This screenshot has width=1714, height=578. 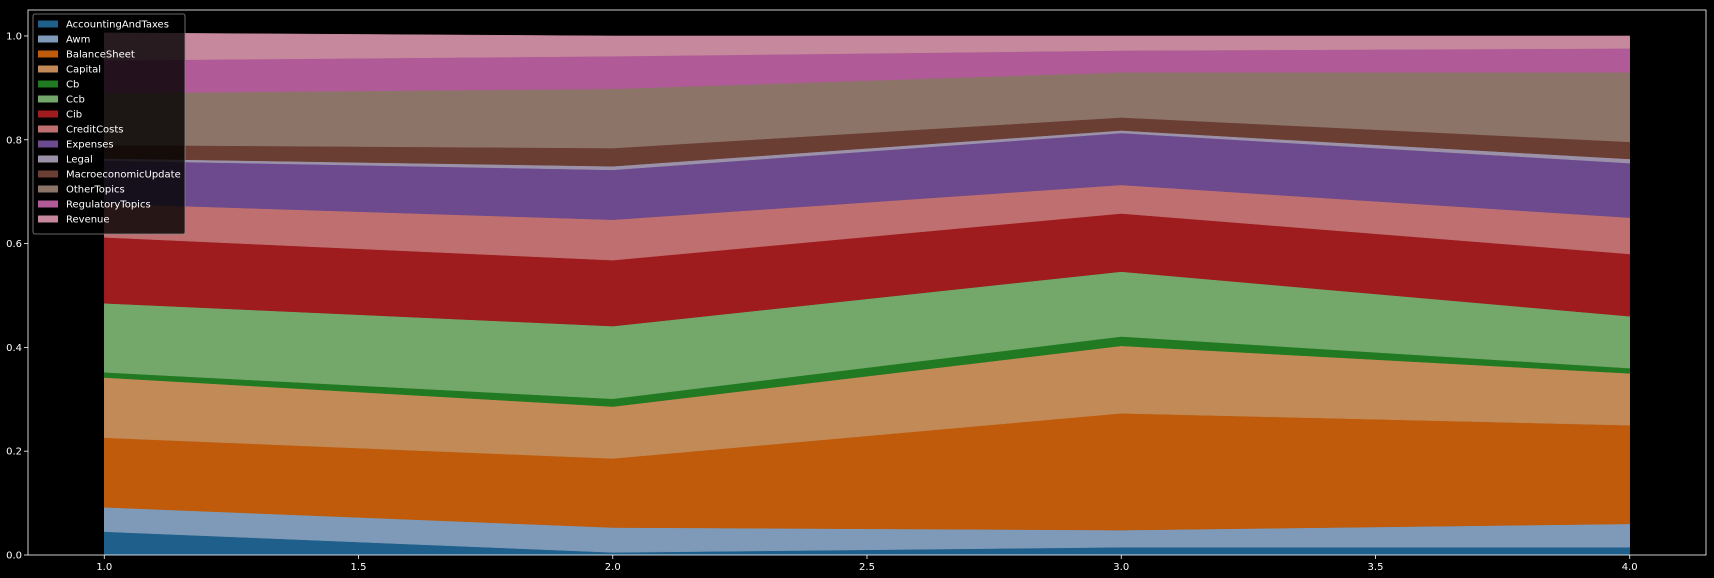 I want to click on y-tick-label: 1.0, so click(x=14, y=36).